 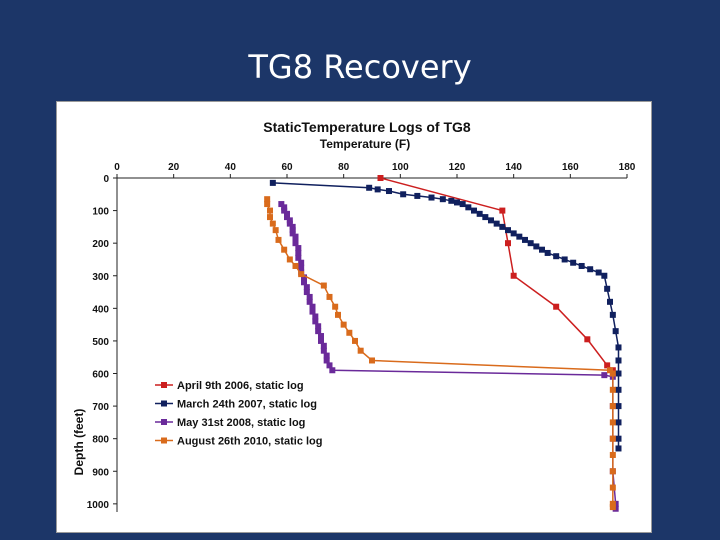 What do you see at coordinates (100, 309) in the screenshot?
I see `y-tick-label: 400` at bounding box center [100, 309].